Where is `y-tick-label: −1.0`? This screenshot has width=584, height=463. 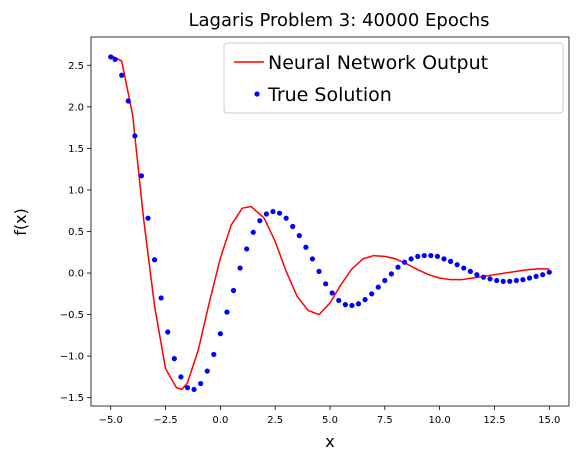 y-tick-label: −1.0 is located at coordinates (72, 357).